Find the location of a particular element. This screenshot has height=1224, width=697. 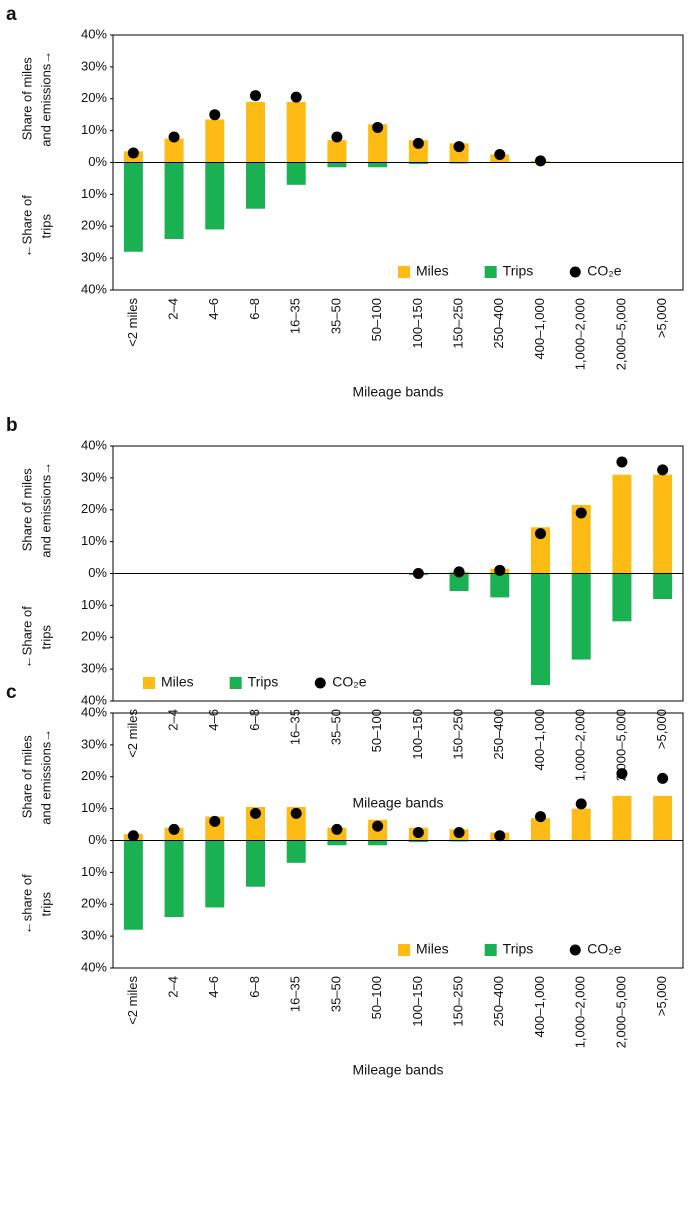

panel-label: a is located at coordinates (11, 14).